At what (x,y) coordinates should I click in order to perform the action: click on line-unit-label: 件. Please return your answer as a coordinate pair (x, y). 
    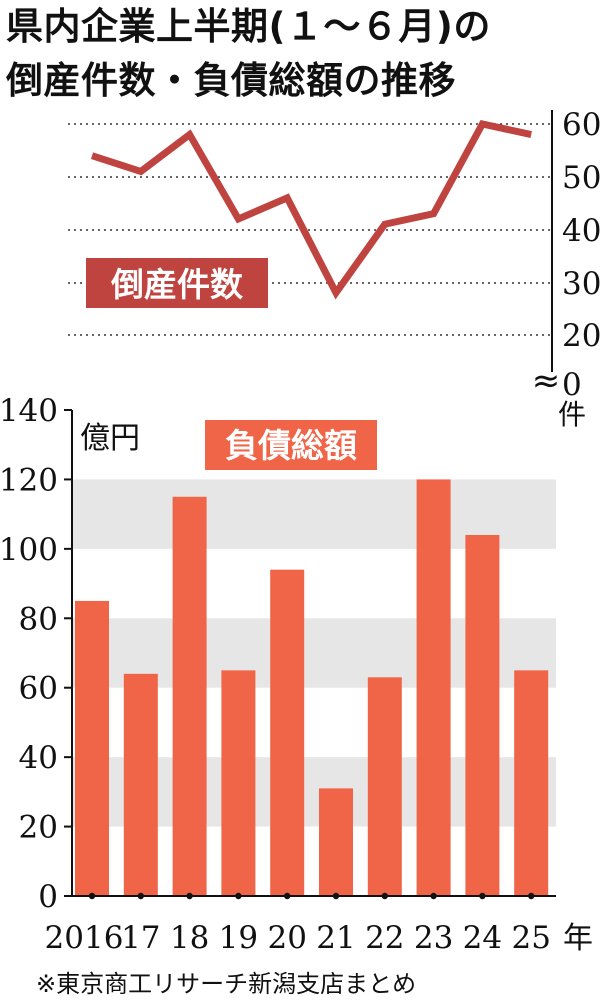
    Looking at the image, I should click on (572, 414).